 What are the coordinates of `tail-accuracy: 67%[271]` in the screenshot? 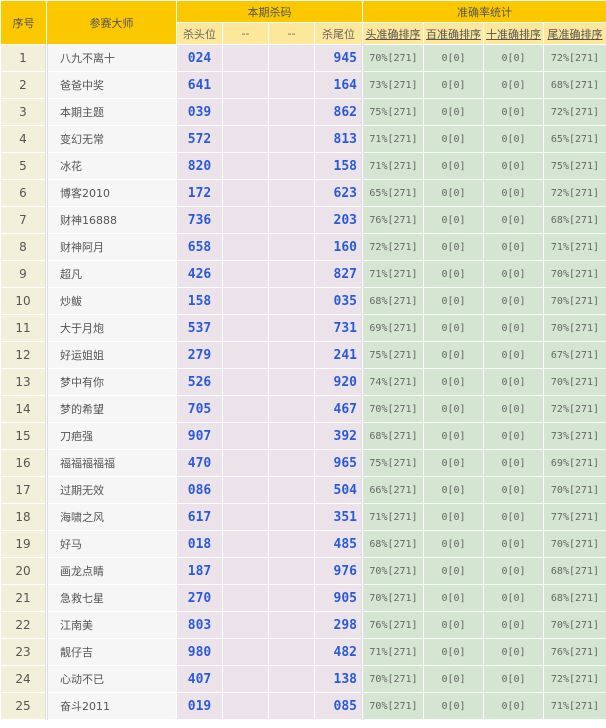 It's located at (574, 355).